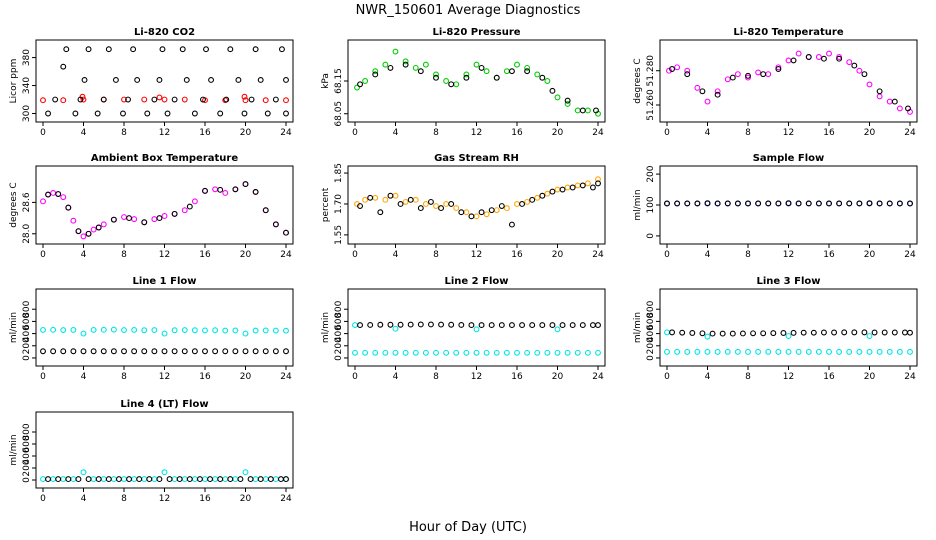  What do you see at coordinates (339, 235) in the screenshot?
I see `y-tick-label: 1.55` at bounding box center [339, 235].